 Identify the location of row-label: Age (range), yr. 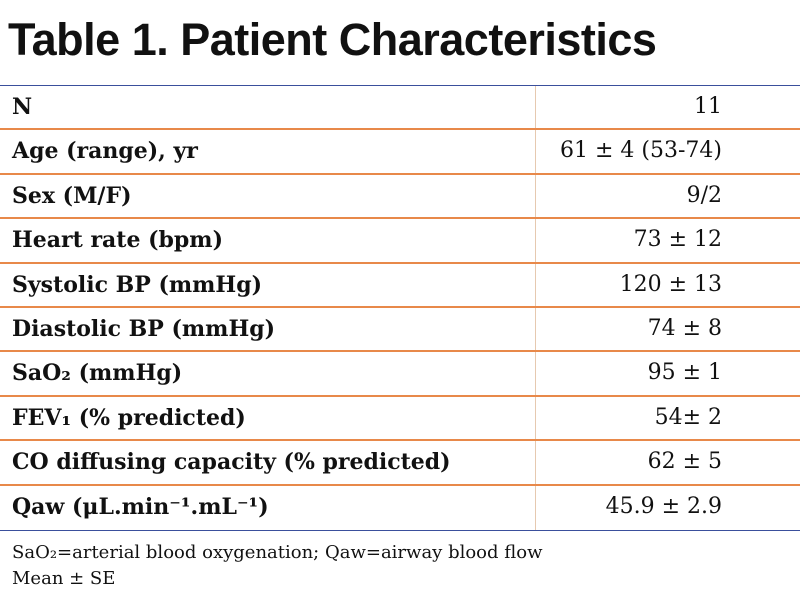
(105, 151).